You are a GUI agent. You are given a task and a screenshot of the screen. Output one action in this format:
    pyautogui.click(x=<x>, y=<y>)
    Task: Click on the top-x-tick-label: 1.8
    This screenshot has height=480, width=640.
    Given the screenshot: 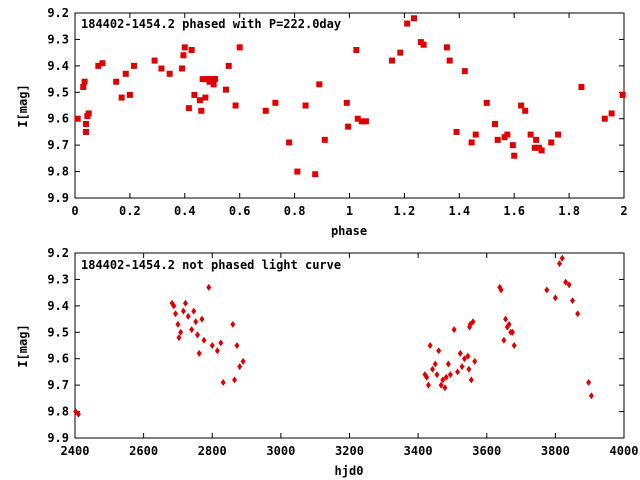 What is the action you would take?
    pyautogui.click(x=569, y=211)
    